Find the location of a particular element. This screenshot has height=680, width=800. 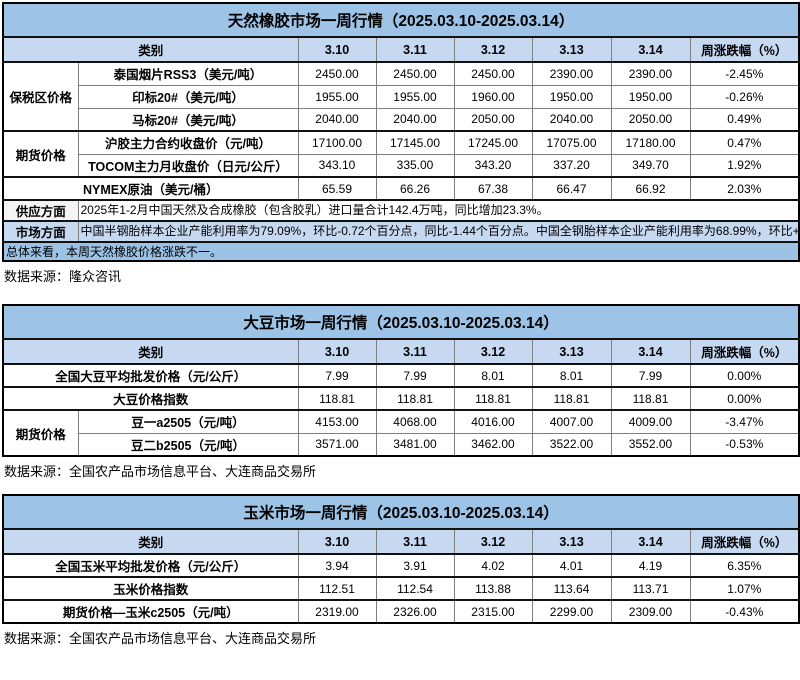

value-cell: 349.70 is located at coordinates (650, 165).